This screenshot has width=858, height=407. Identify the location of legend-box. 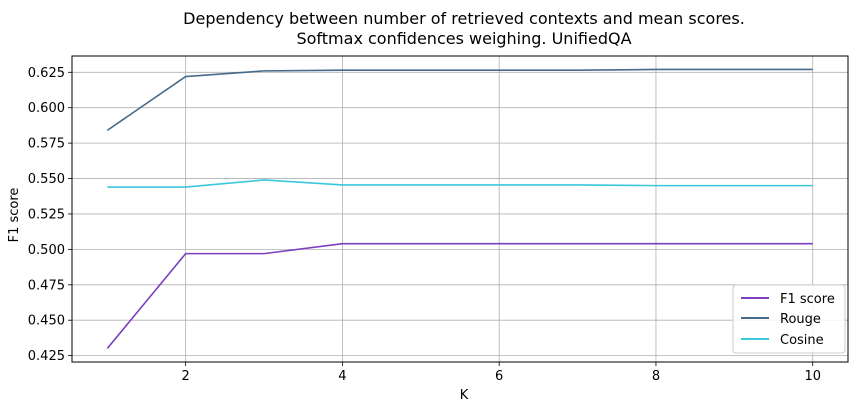
(789, 319).